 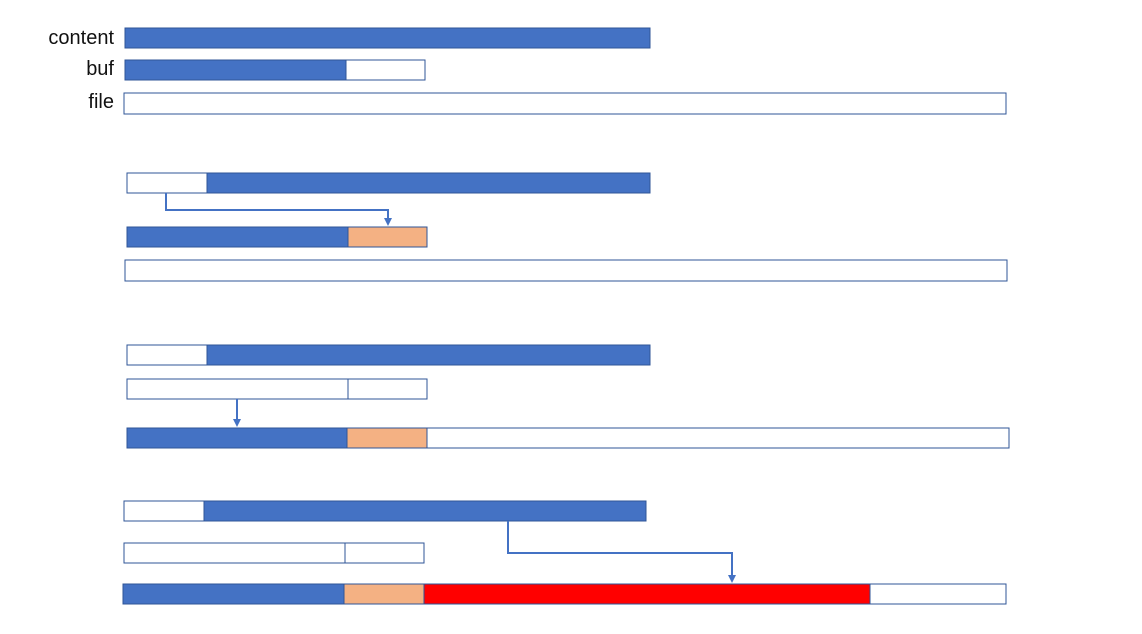 I want to click on buf-label: buf, so click(x=100, y=69).